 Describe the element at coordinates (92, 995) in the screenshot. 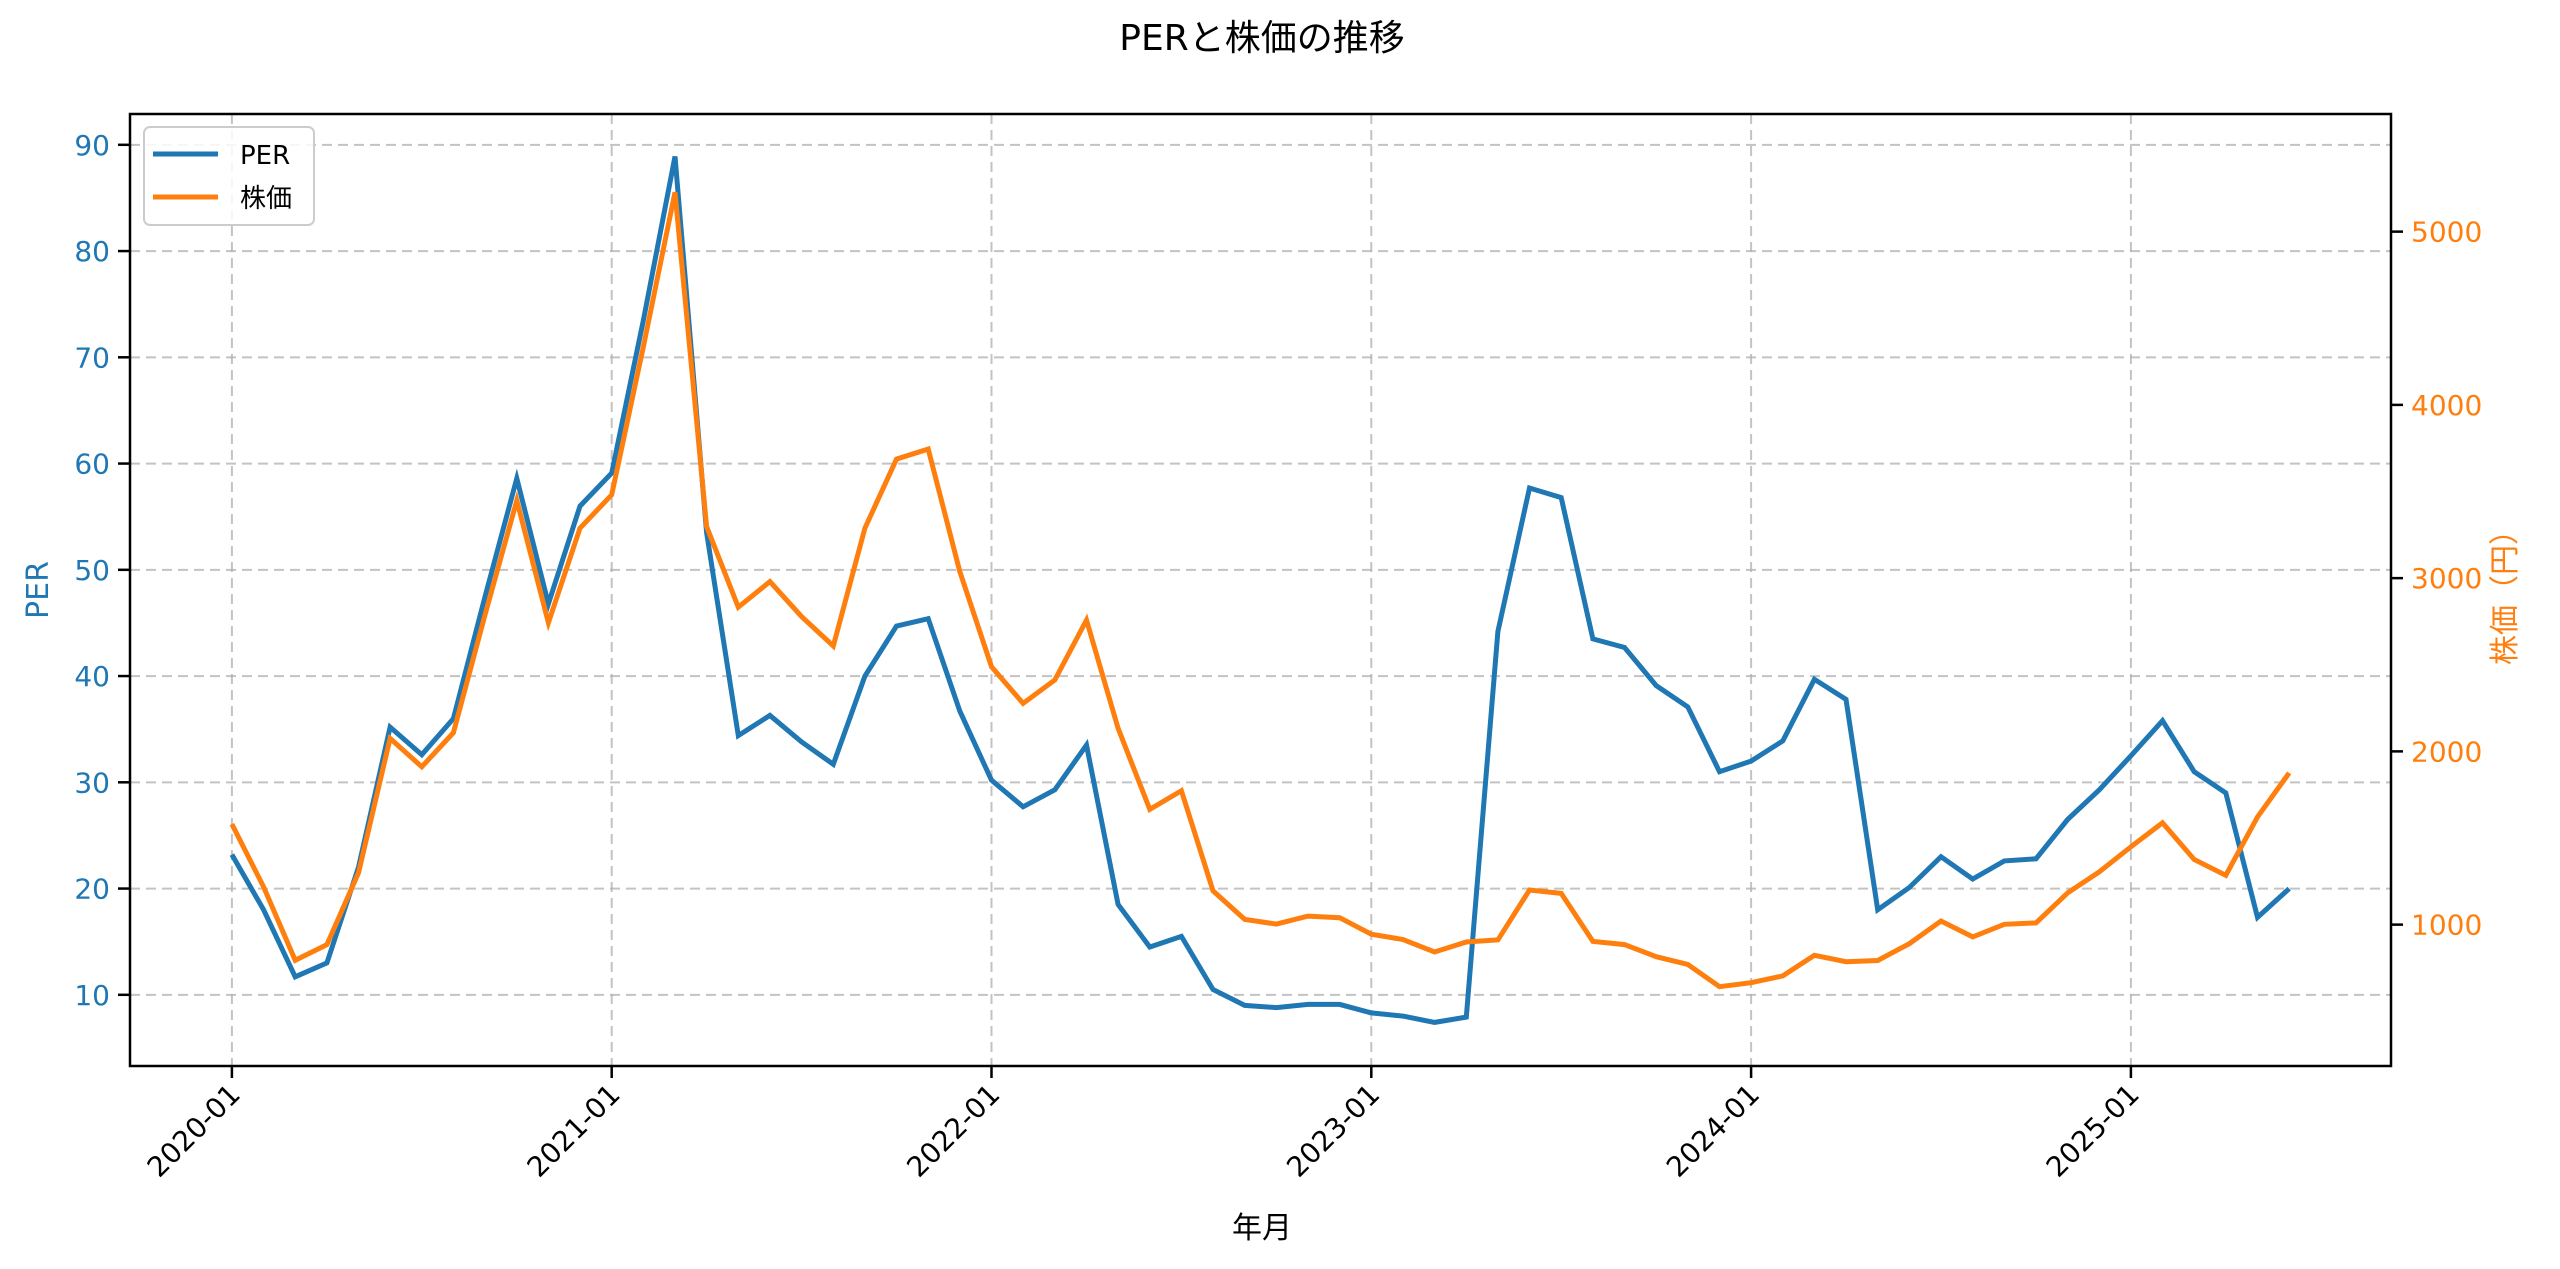

I see `left-tick-label: 10` at that location.